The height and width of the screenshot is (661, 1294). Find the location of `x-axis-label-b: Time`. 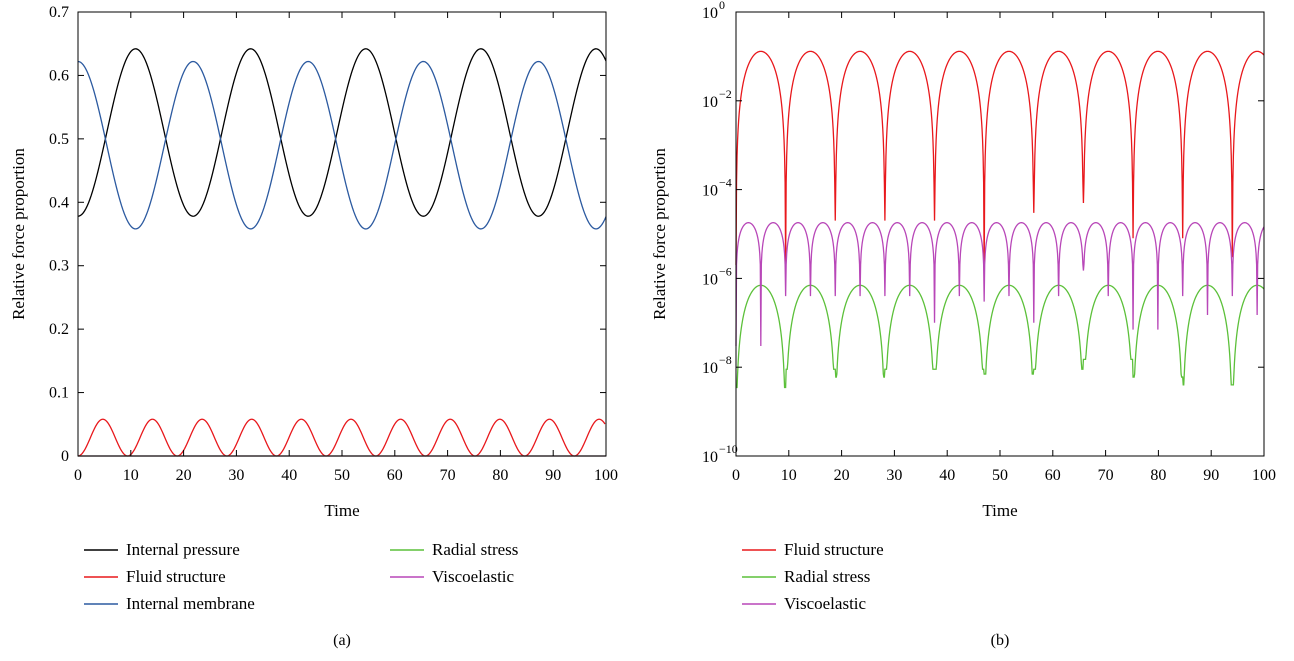

x-axis-label-b: Time is located at coordinates (999, 510).